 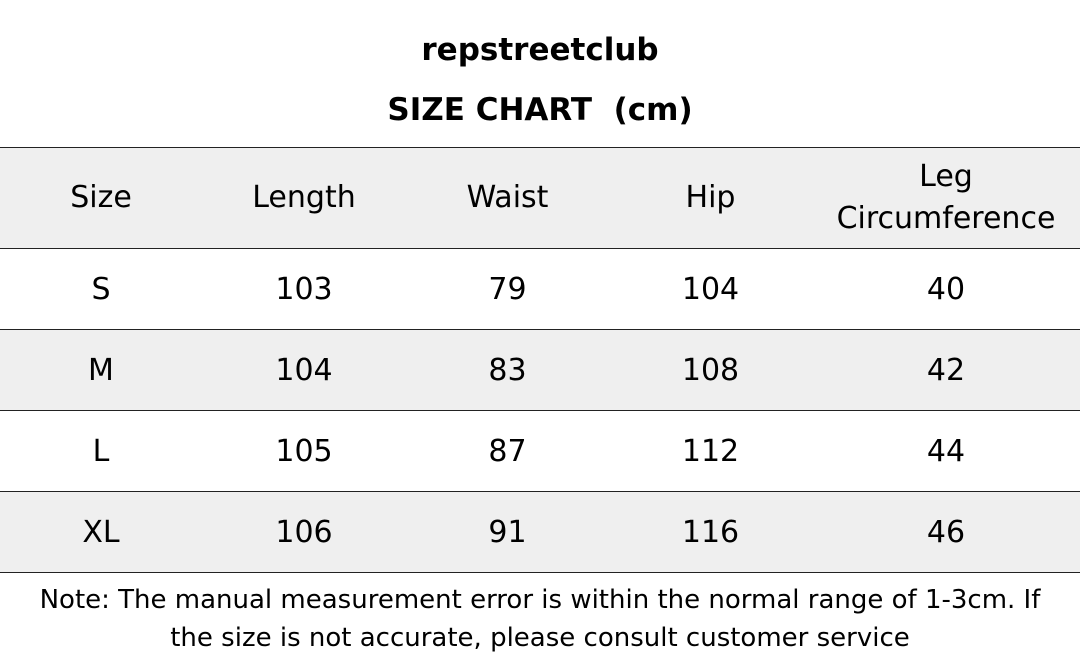 I want to click on chart-title: SIZE CHART (cm), so click(x=540, y=110).